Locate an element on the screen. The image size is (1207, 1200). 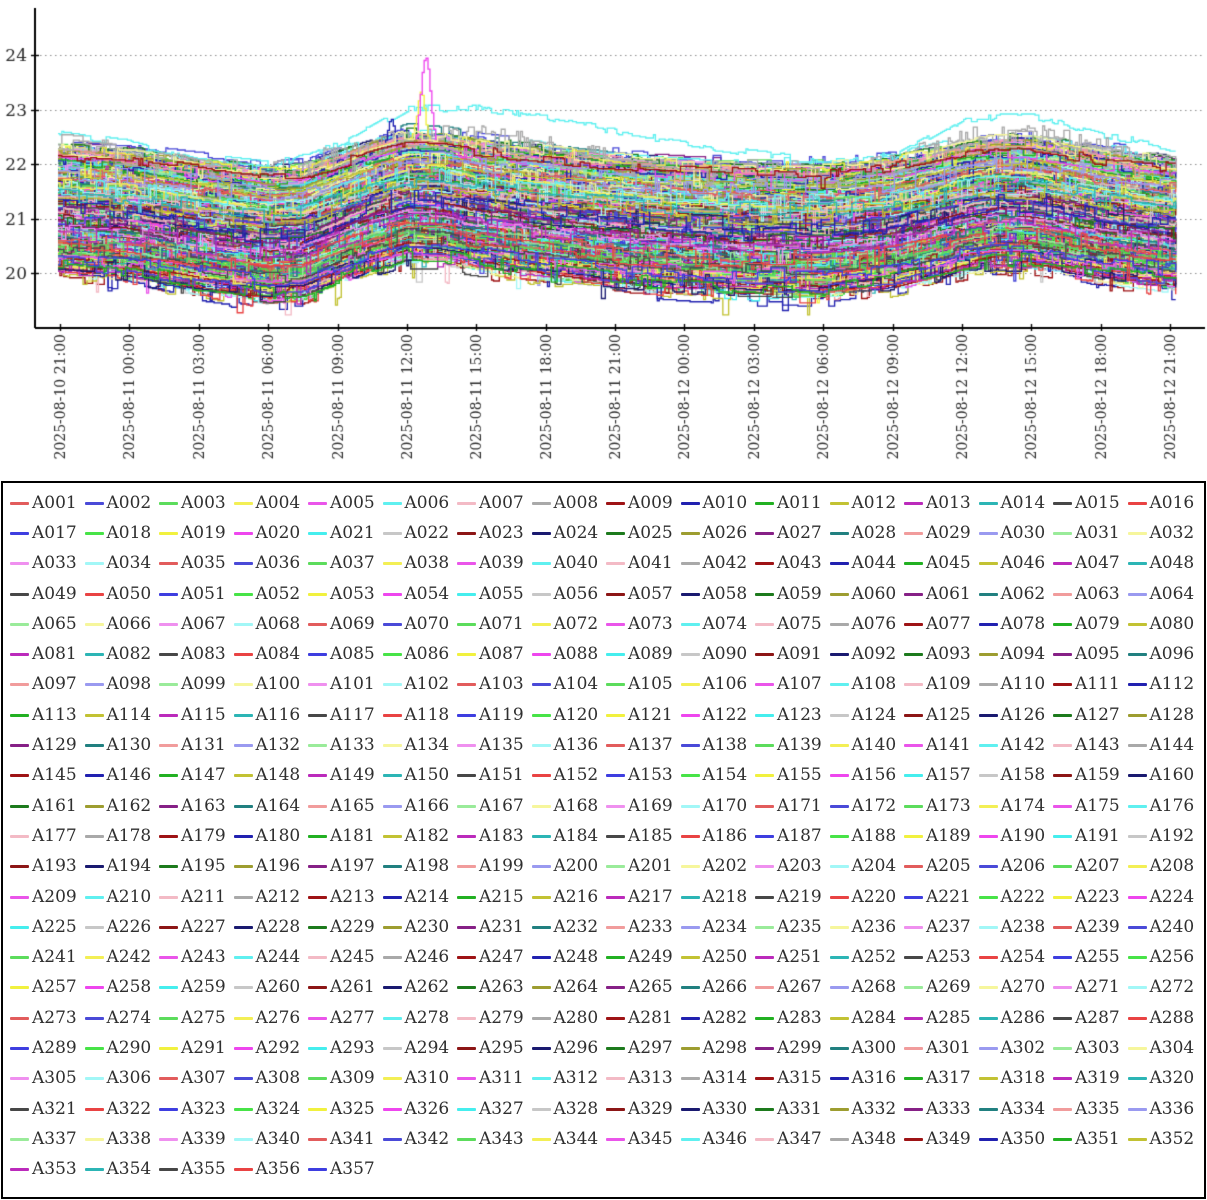
series-label: A319 is located at coordinates (1097, 1078).